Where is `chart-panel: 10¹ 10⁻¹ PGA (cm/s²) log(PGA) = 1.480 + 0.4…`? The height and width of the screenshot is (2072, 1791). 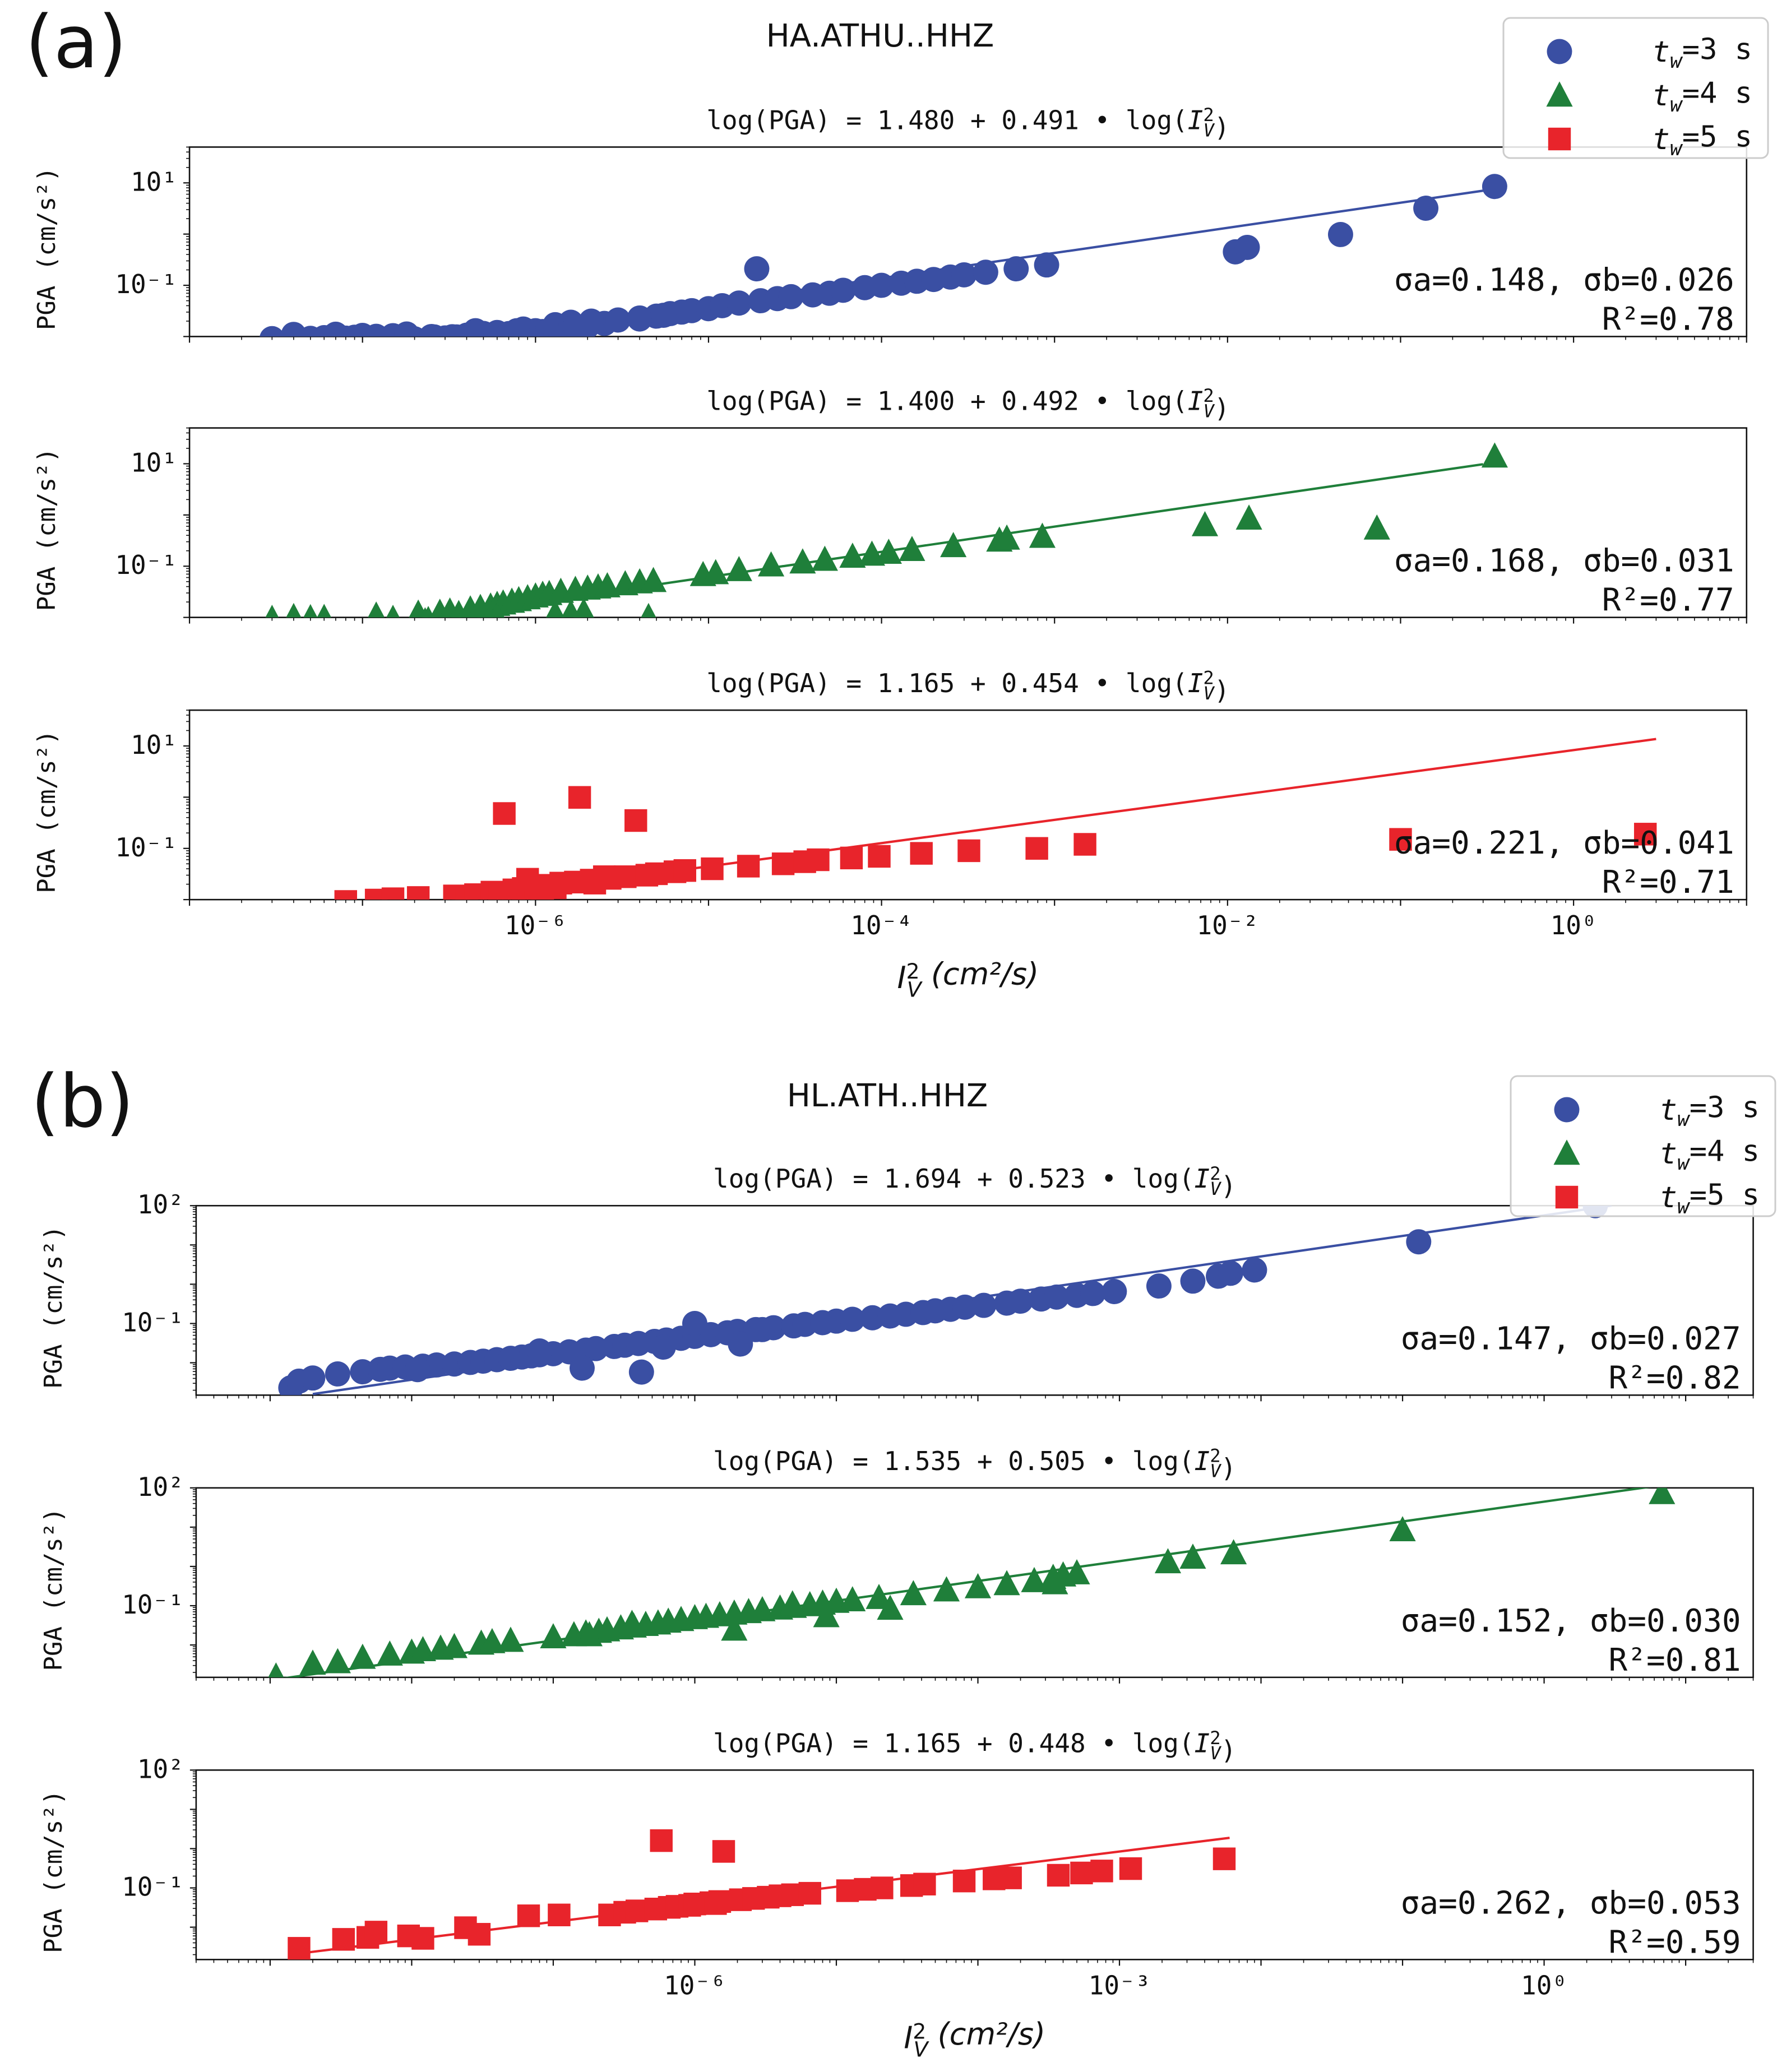 chart-panel: 10¹ 10⁻¹ PGA (cm/s²) log(PGA) = 1.480 + 0.4… is located at coordinates (891, 223).